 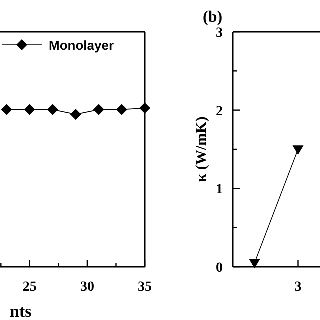 What do you see at coordinates (29, 287) in the screenshot?
I see `x-tick-label: 25` at bounding box center [29, 287].